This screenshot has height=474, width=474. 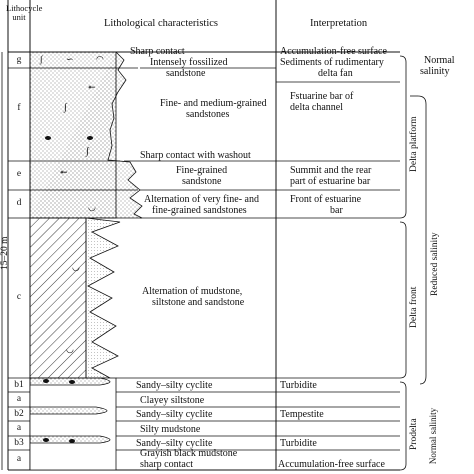 I want to click on header-litho-col: Lithological characteristics, so click(x=161, y=23).